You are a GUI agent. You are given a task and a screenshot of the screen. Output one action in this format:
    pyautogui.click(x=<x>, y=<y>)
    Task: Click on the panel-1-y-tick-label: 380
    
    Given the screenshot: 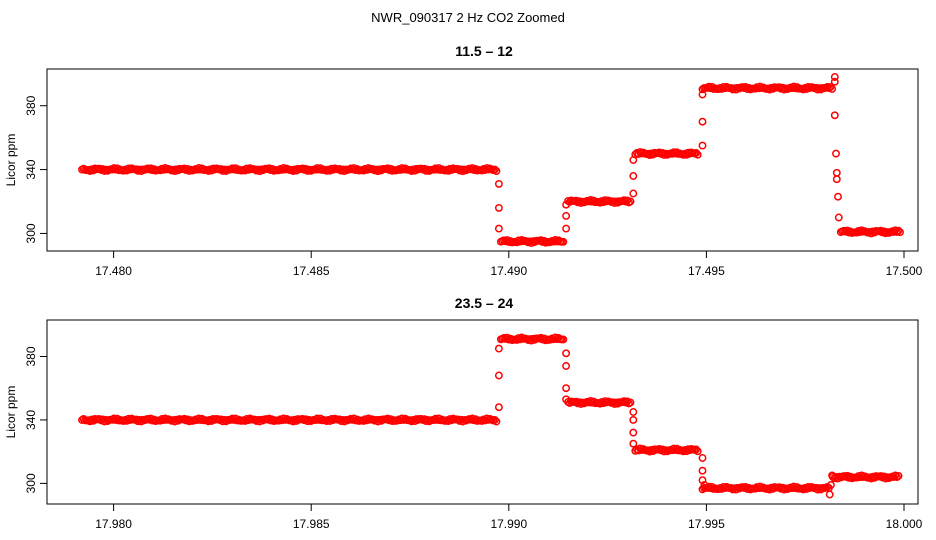 What is the action you would take?
    pyautogui.click(x=31, y=105)
    